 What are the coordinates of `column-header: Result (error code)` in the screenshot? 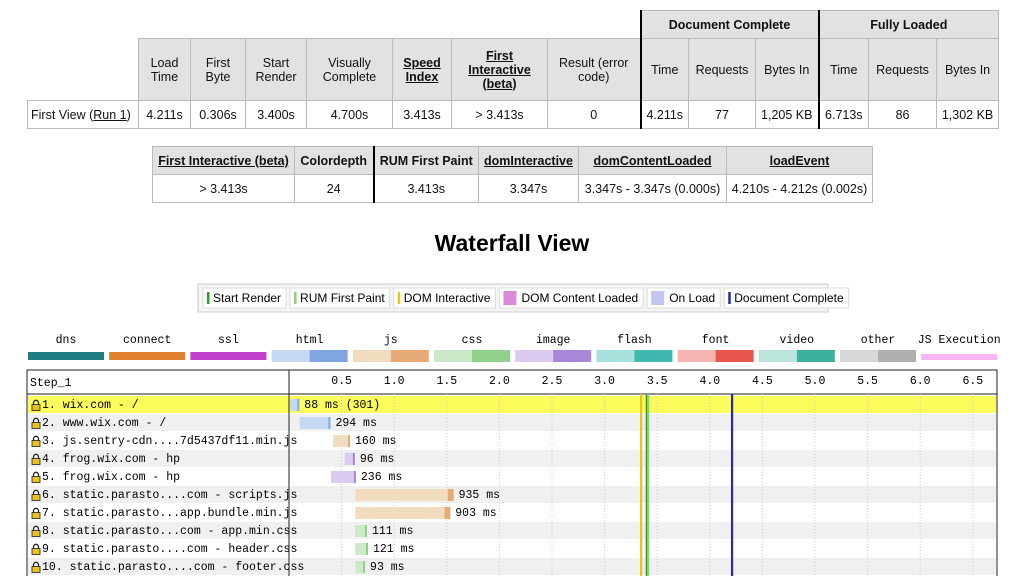 It's located at (594, 69).